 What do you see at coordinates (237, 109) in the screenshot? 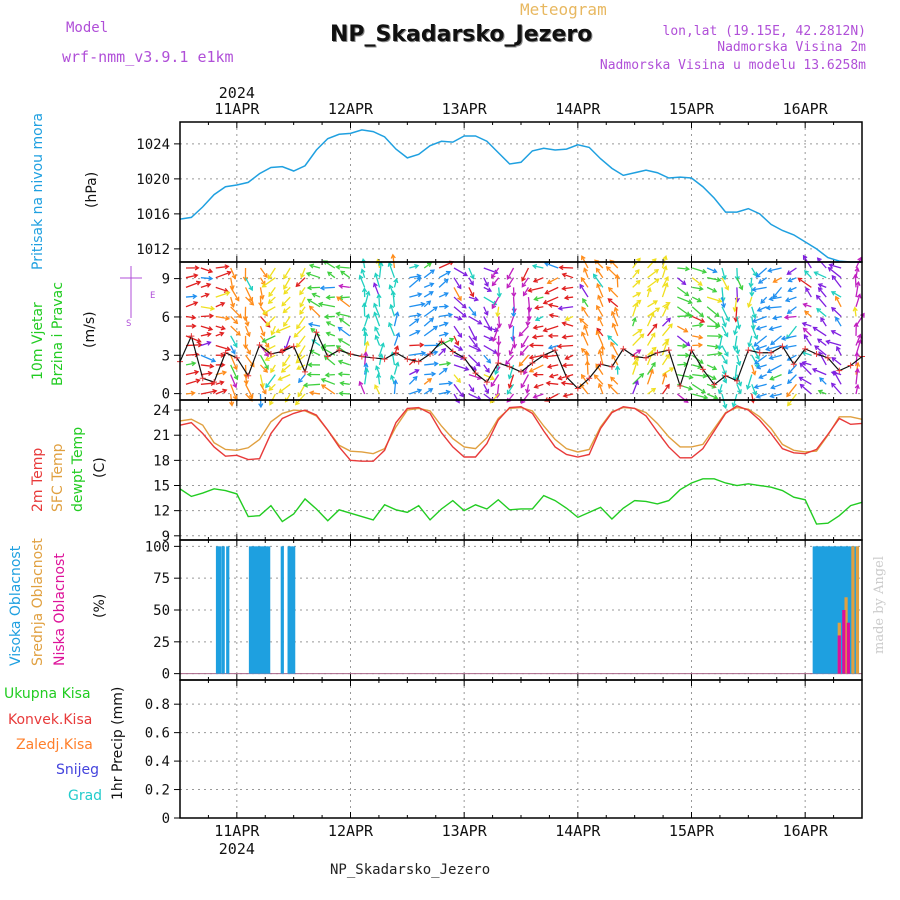
I see `date-label-top: 11APR` at bounding box center [237, 109].